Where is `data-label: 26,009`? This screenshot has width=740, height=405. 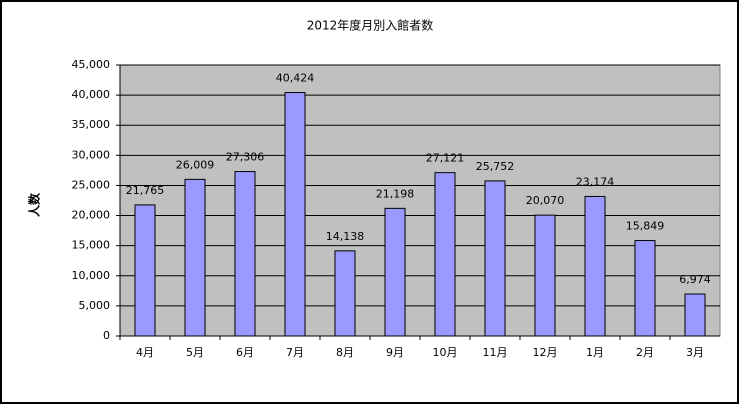 data-label: 26,009 is located at coordinates (195, 164).